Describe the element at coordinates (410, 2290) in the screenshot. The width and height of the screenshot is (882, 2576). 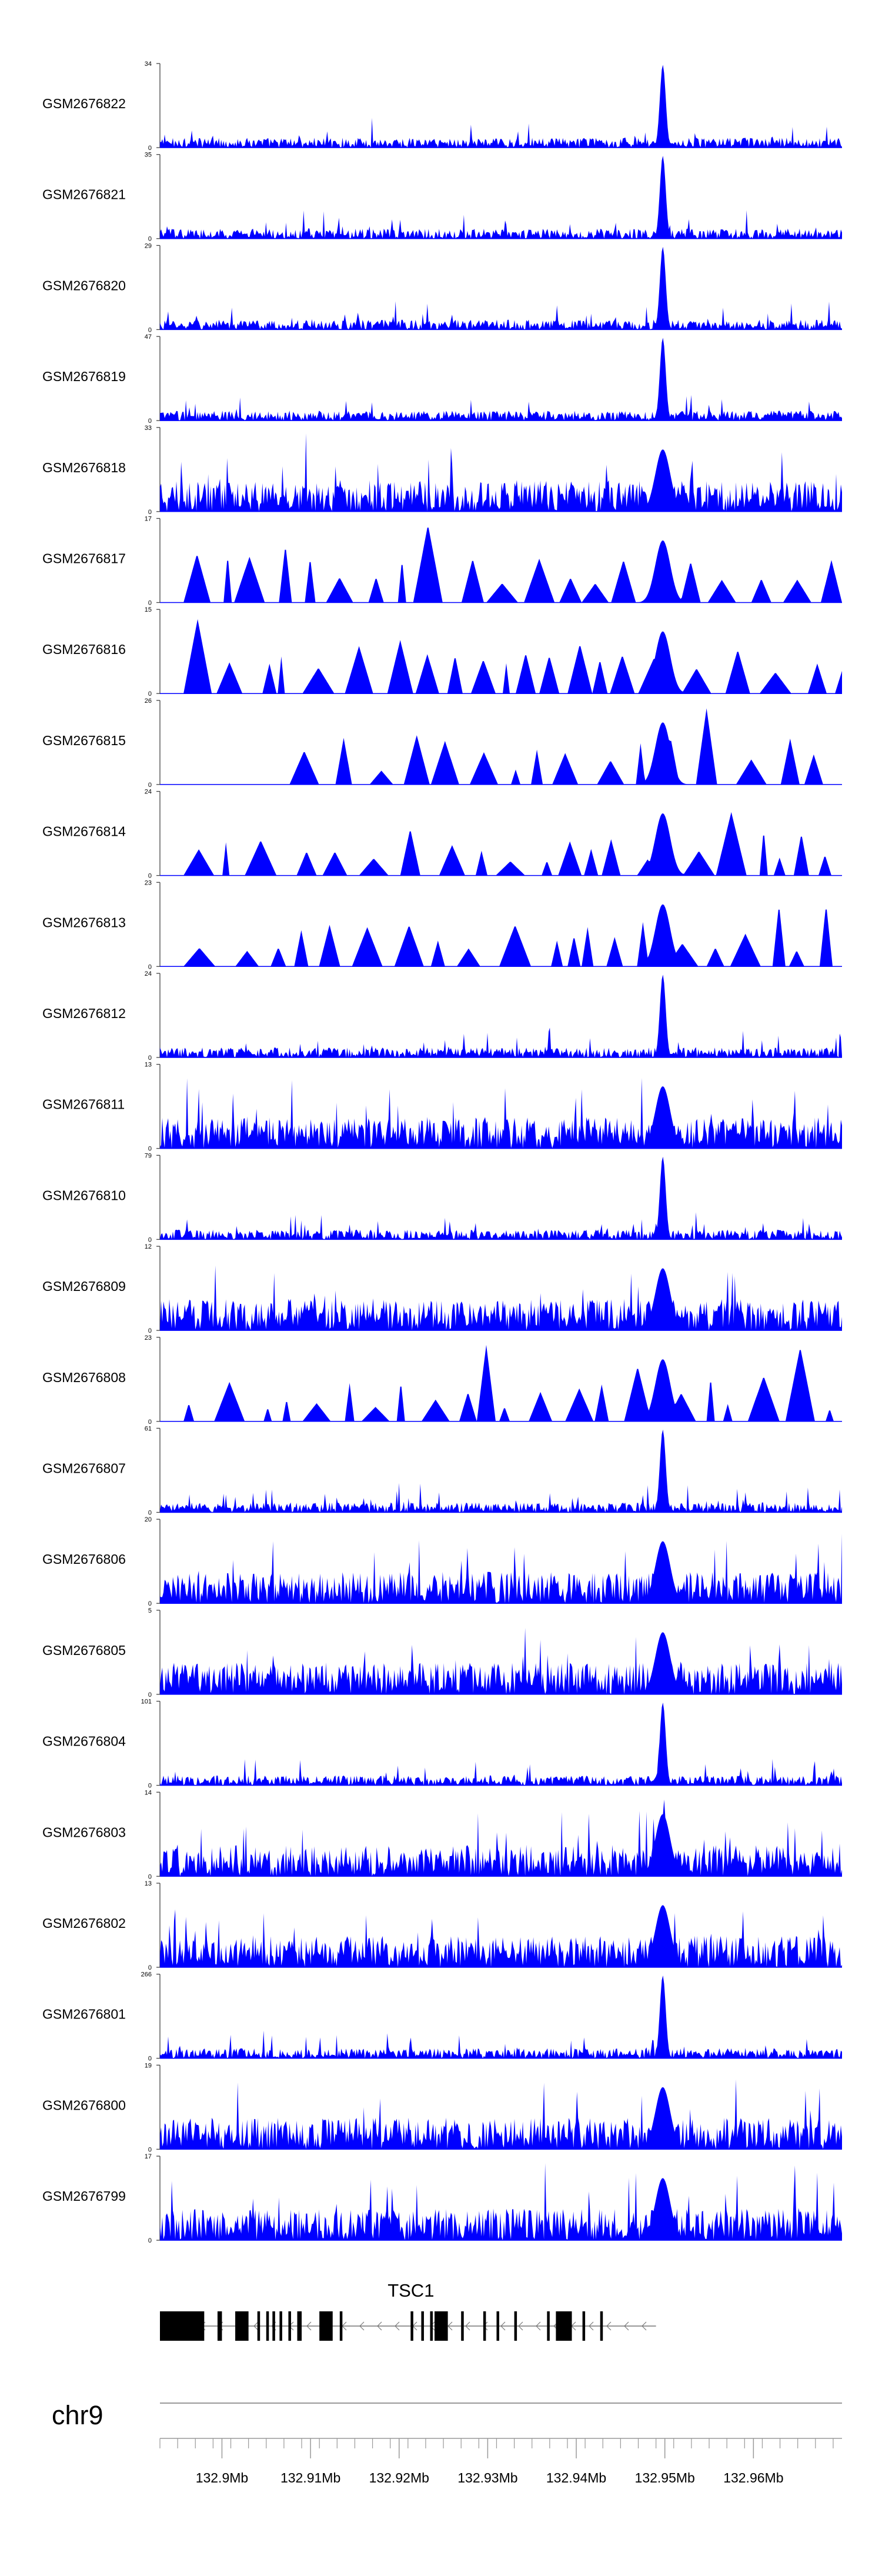
I see `gene-name-label: TSC1` at that location.